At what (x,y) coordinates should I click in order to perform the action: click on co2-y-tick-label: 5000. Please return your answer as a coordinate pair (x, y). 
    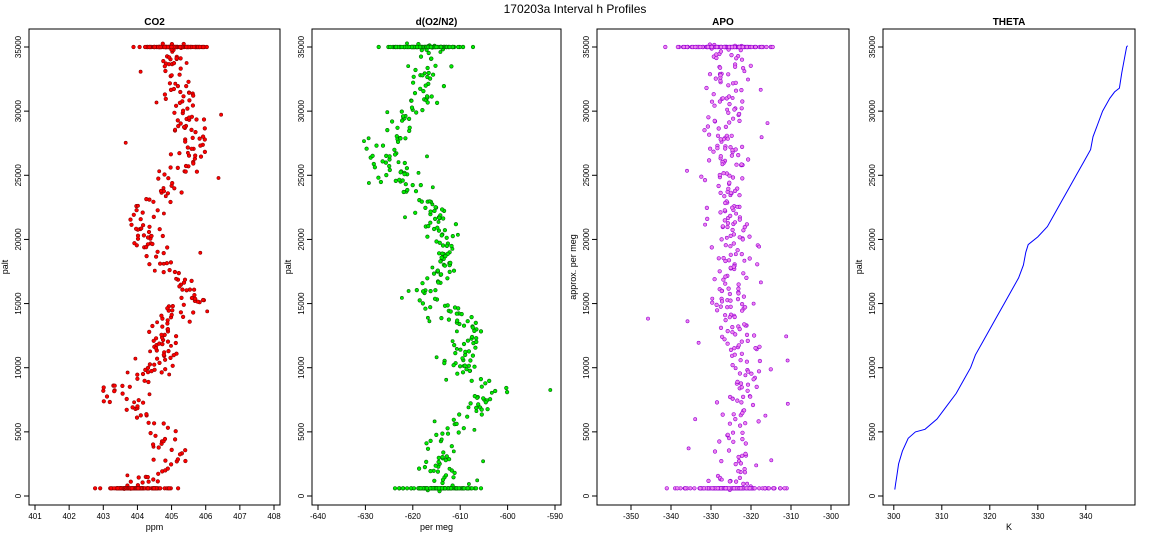
    Looking at the image, I should click on (18, 431).